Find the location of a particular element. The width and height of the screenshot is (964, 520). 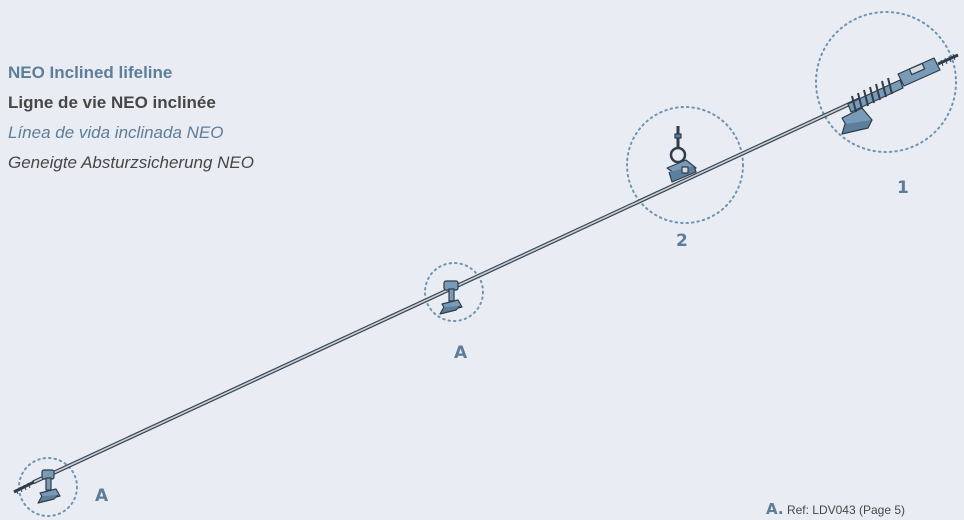

detail-circle-a-middle is located at coordinates (454, 292).